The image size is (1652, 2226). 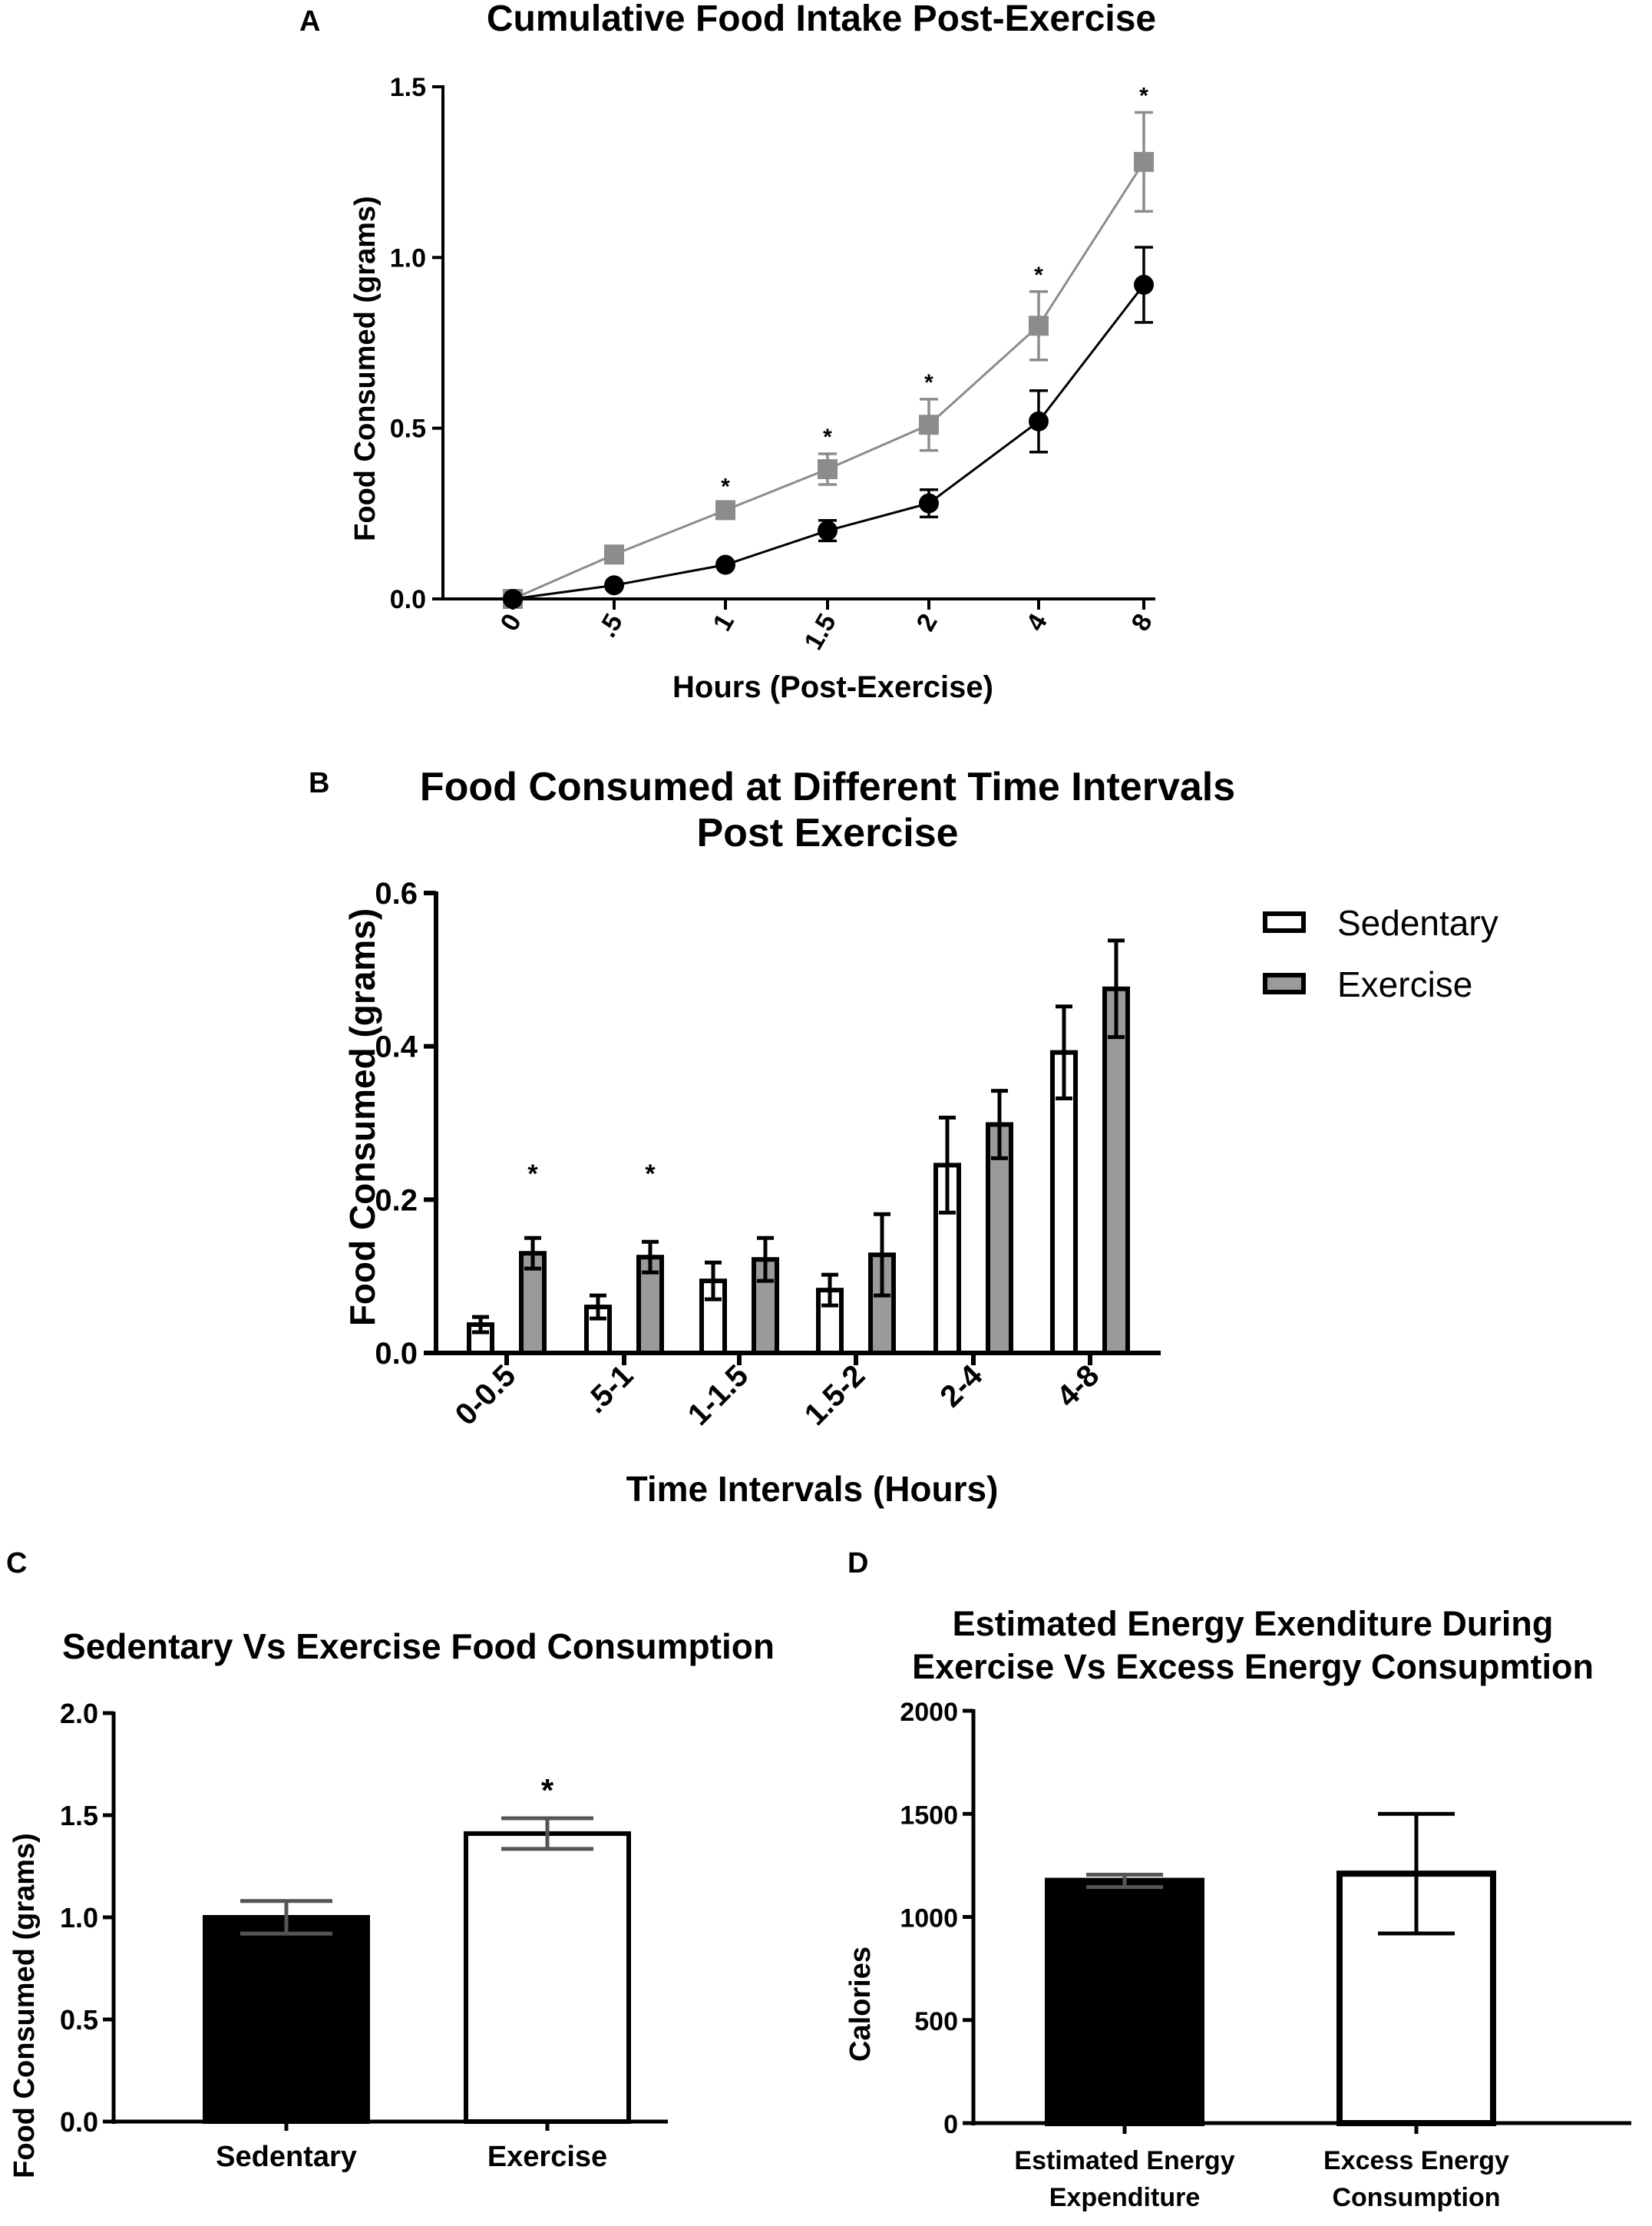 What do you see at coordinates (774, 364) in the screenshot?
I see `panel-a-plot: 0.00.51.01.50.5 1 1.5 2 4 8*****` at bounding box center [774, 364].